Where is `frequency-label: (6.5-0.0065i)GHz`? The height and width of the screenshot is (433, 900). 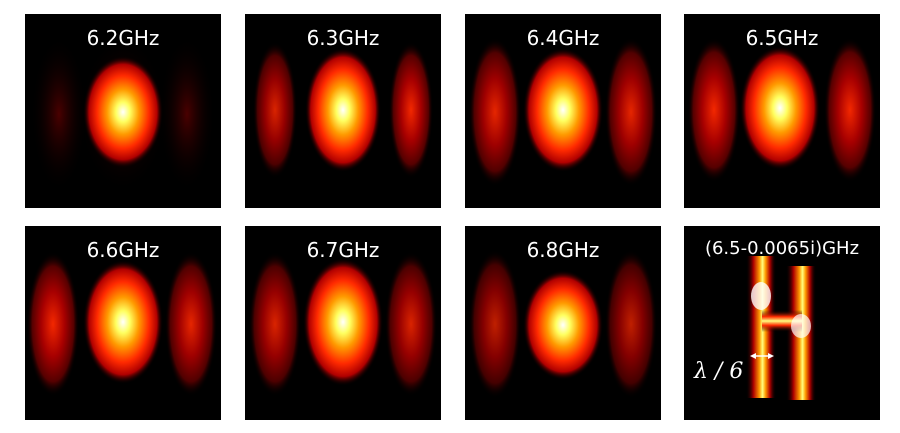
frequency-label: (6.5-0.0065i)GHz is located at coordinates (782, 248).